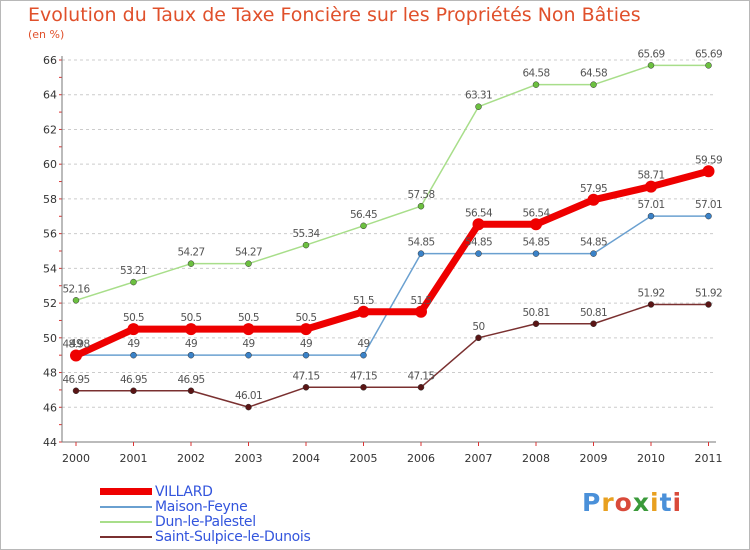 This screenshot has height=550, width=750. What do you see at coordinates (50, 164) in the screenshot?
I see `y-tick-label: 60` at bounding box center [50, 164].